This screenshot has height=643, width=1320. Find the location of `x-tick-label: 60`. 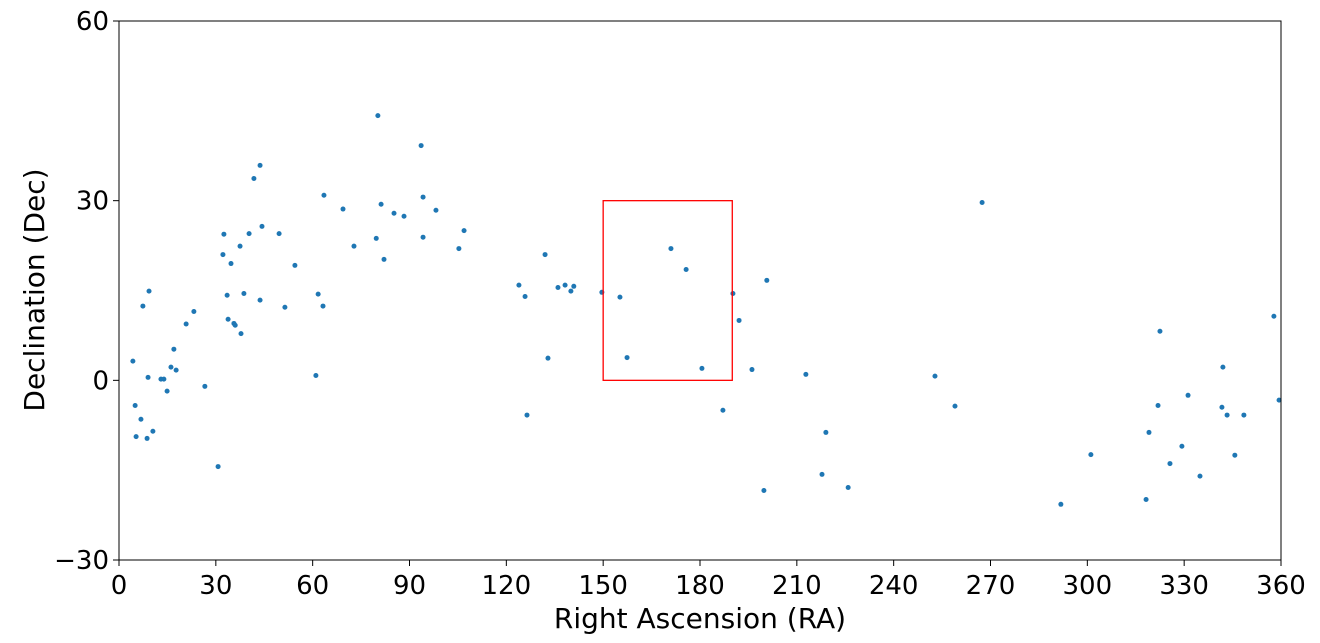

x-tick-label: 60 is located at coordinates (312, 586).